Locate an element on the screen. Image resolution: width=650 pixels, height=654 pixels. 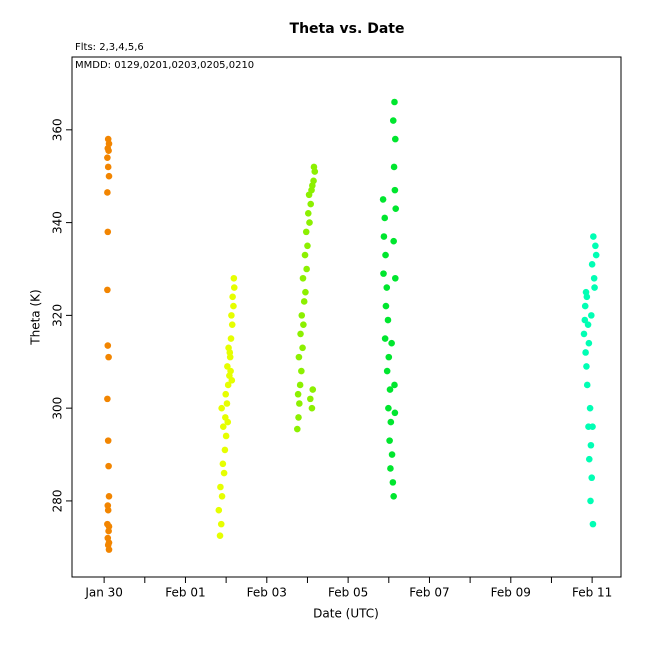
x-tick-label: Feb 05 is located at coordinates (348, 593).